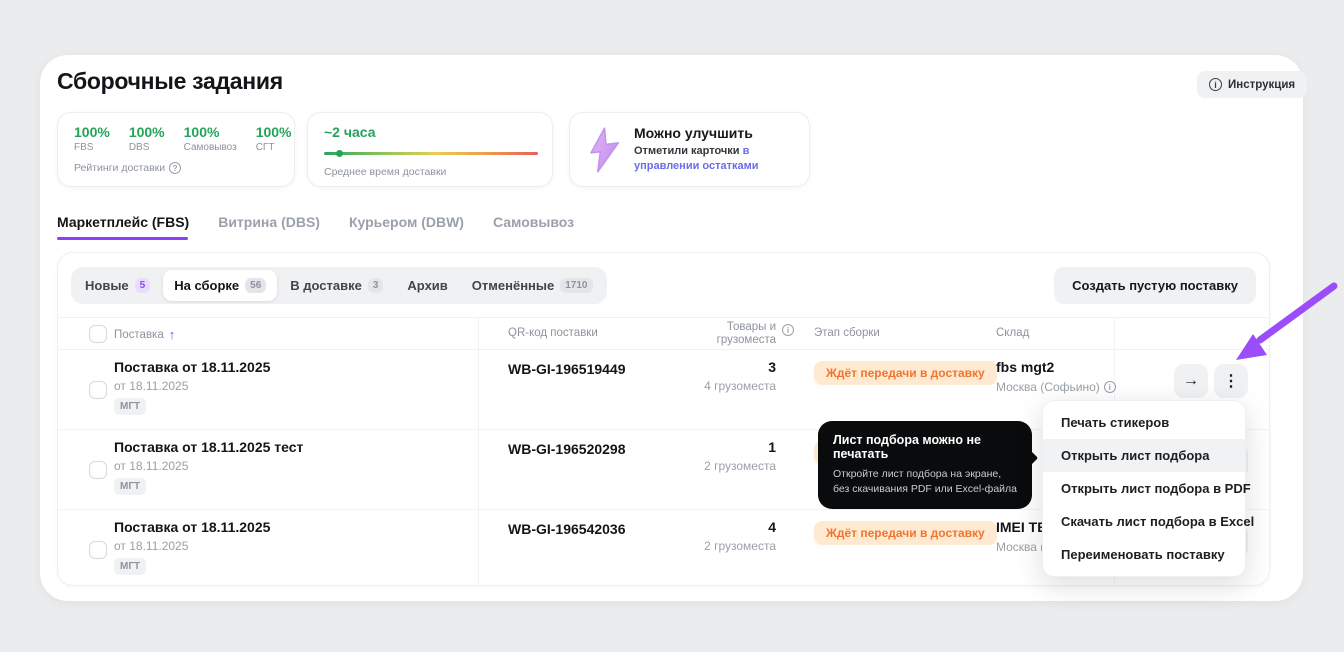  I want to click on supply-title: Поставка от 18.11.2025 тест, so click(209, 447).